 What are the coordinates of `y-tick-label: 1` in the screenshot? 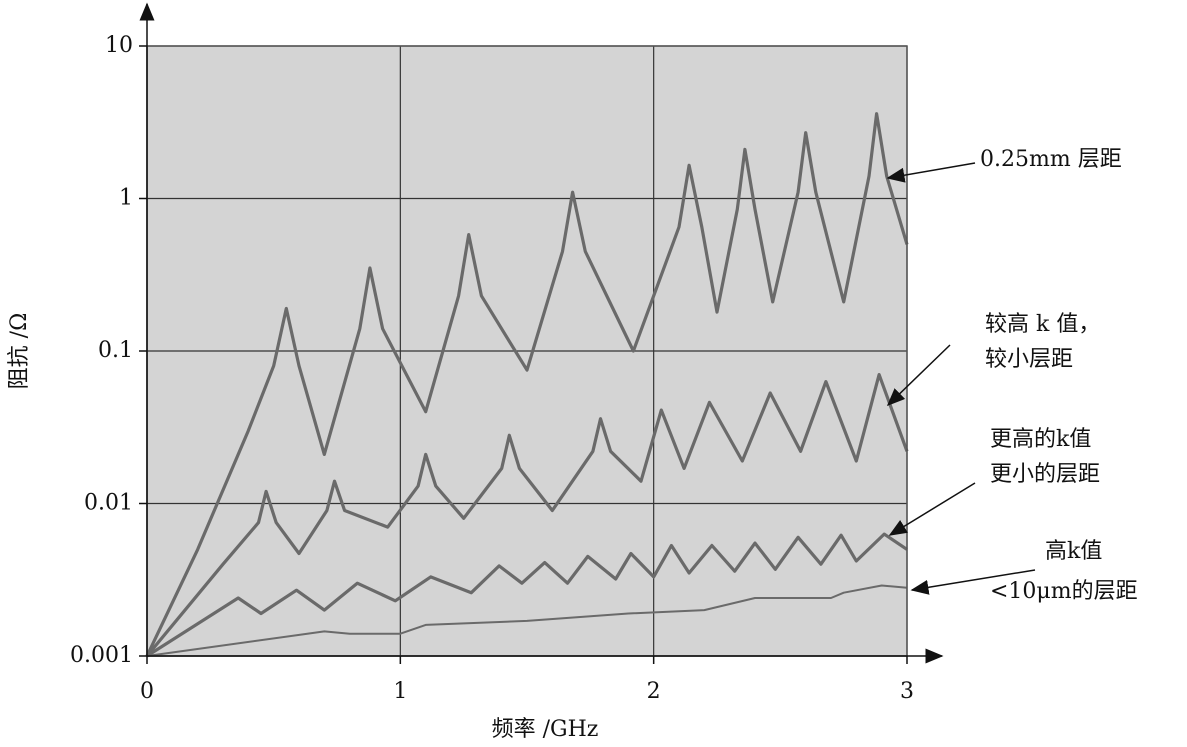 It's located at (126, 198).